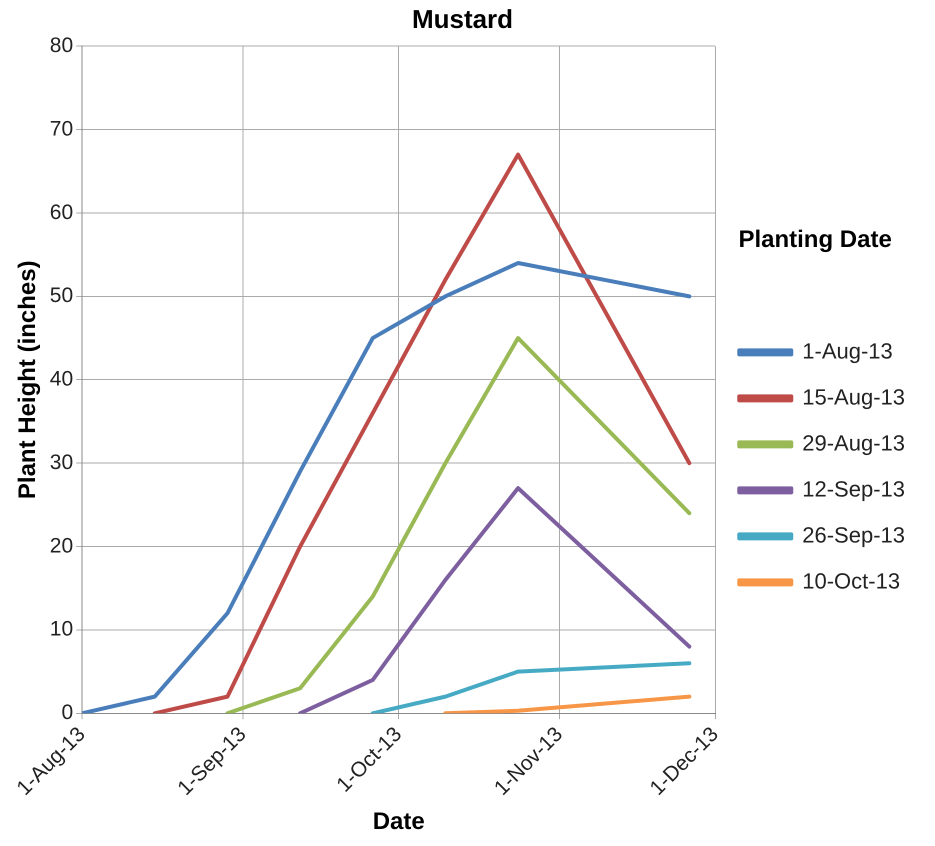 The width and height of the screenshot is (935, 846). What do you see at coordinates (62, 296) in the screenshot?
I see `y-tick-label: 50` at bounding box center [62, 296].